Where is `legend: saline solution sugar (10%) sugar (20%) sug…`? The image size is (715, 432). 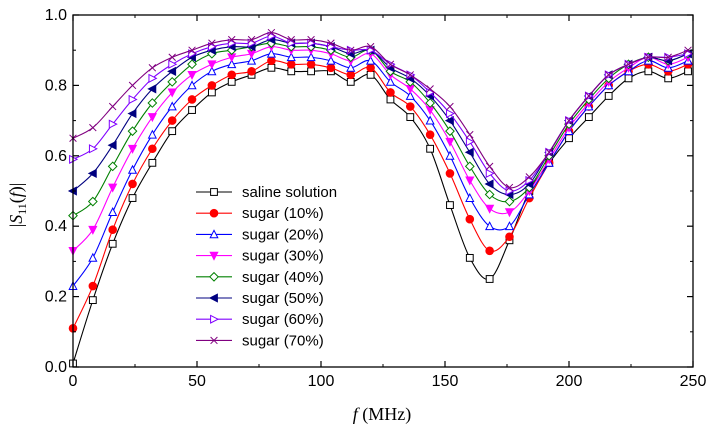 legend: saline solution sugar (10%) sugar (20%) sug… is located at coordinates (266, 266).